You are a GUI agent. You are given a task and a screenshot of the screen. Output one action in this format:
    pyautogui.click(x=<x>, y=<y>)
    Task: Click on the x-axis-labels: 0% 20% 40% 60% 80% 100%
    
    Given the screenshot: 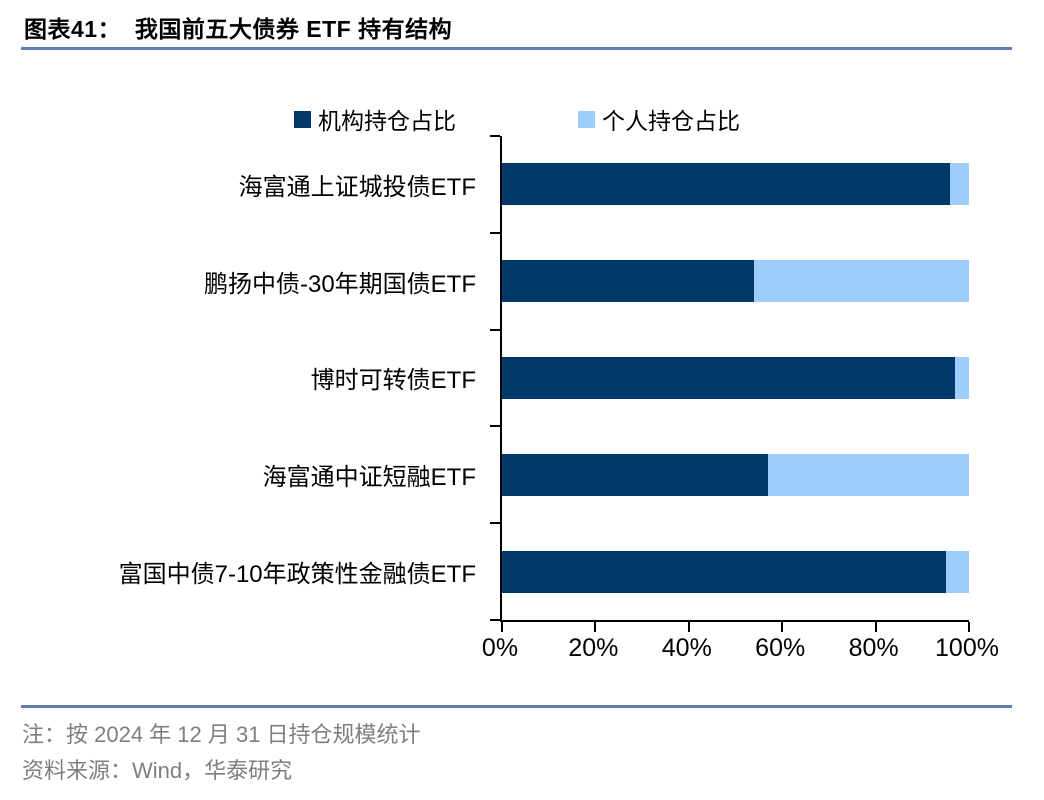 What is the action you would take?
    pyautogui.click(x=740, y=651)
    